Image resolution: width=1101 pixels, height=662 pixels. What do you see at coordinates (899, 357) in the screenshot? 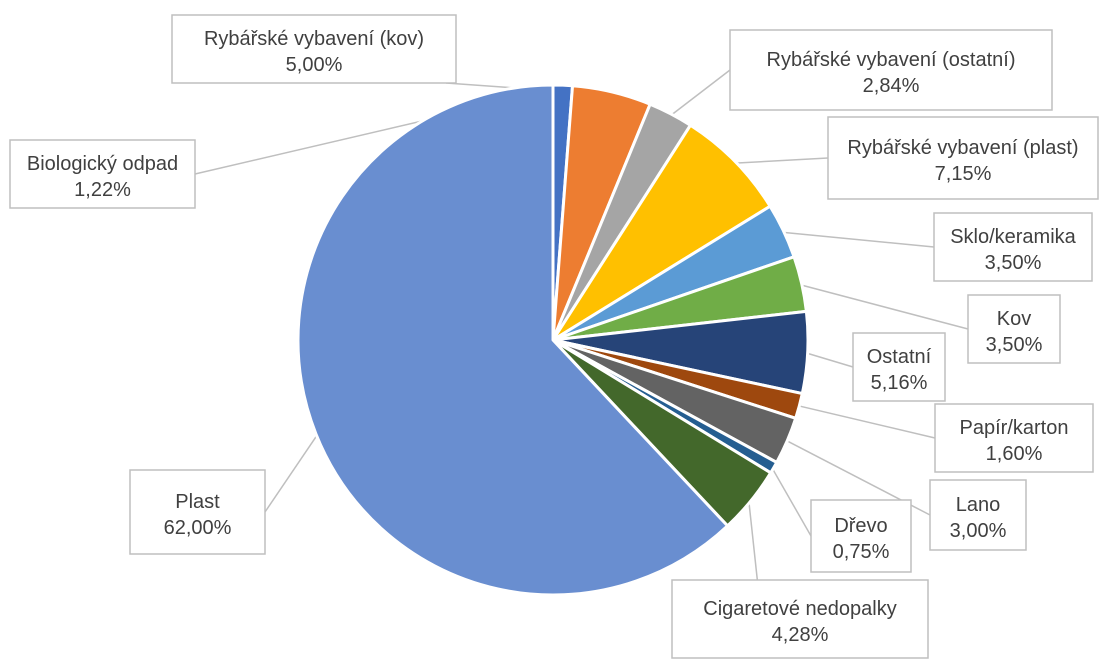
I see `data-label-category: Ostatní` at bounding box center [899, 357].